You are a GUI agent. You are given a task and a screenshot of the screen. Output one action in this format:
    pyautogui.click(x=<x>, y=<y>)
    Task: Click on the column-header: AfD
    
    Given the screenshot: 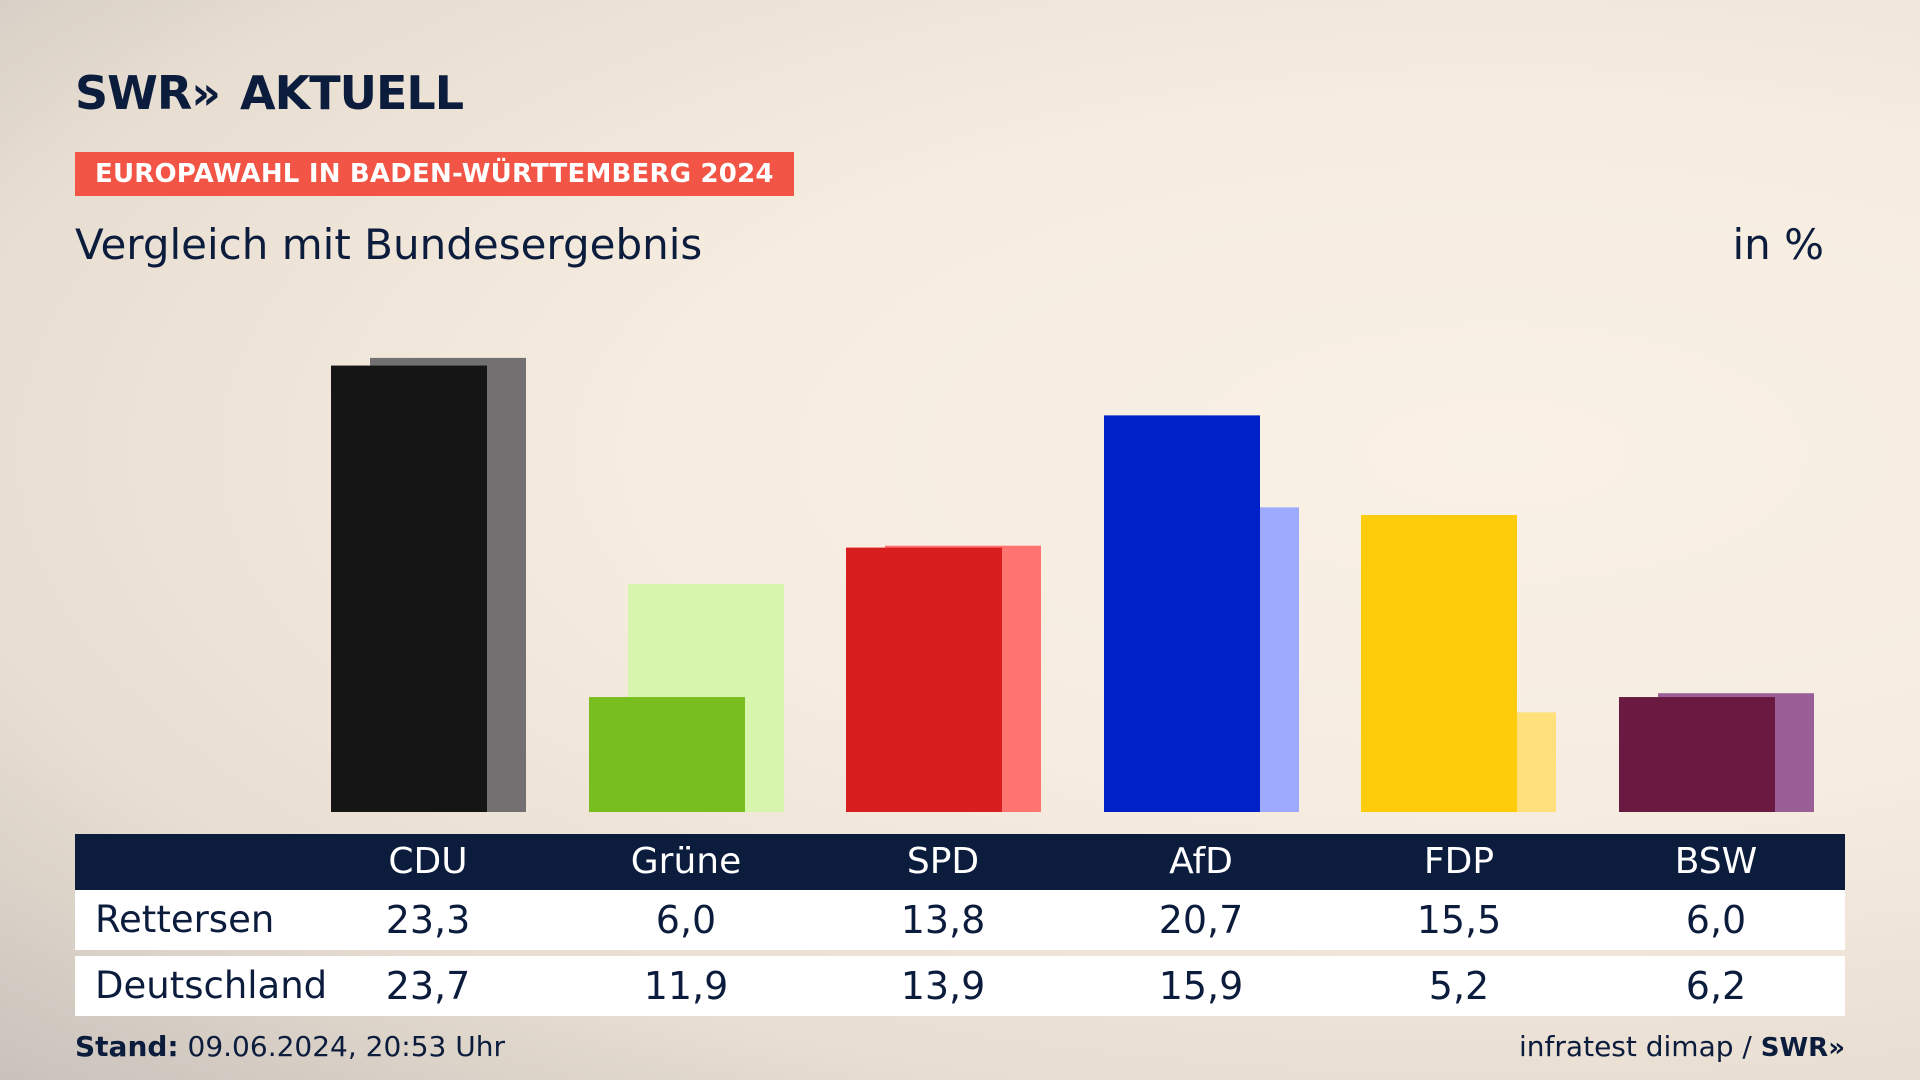 What is the action you would take?
    pyautogui.click(x=1201, y=861)
    